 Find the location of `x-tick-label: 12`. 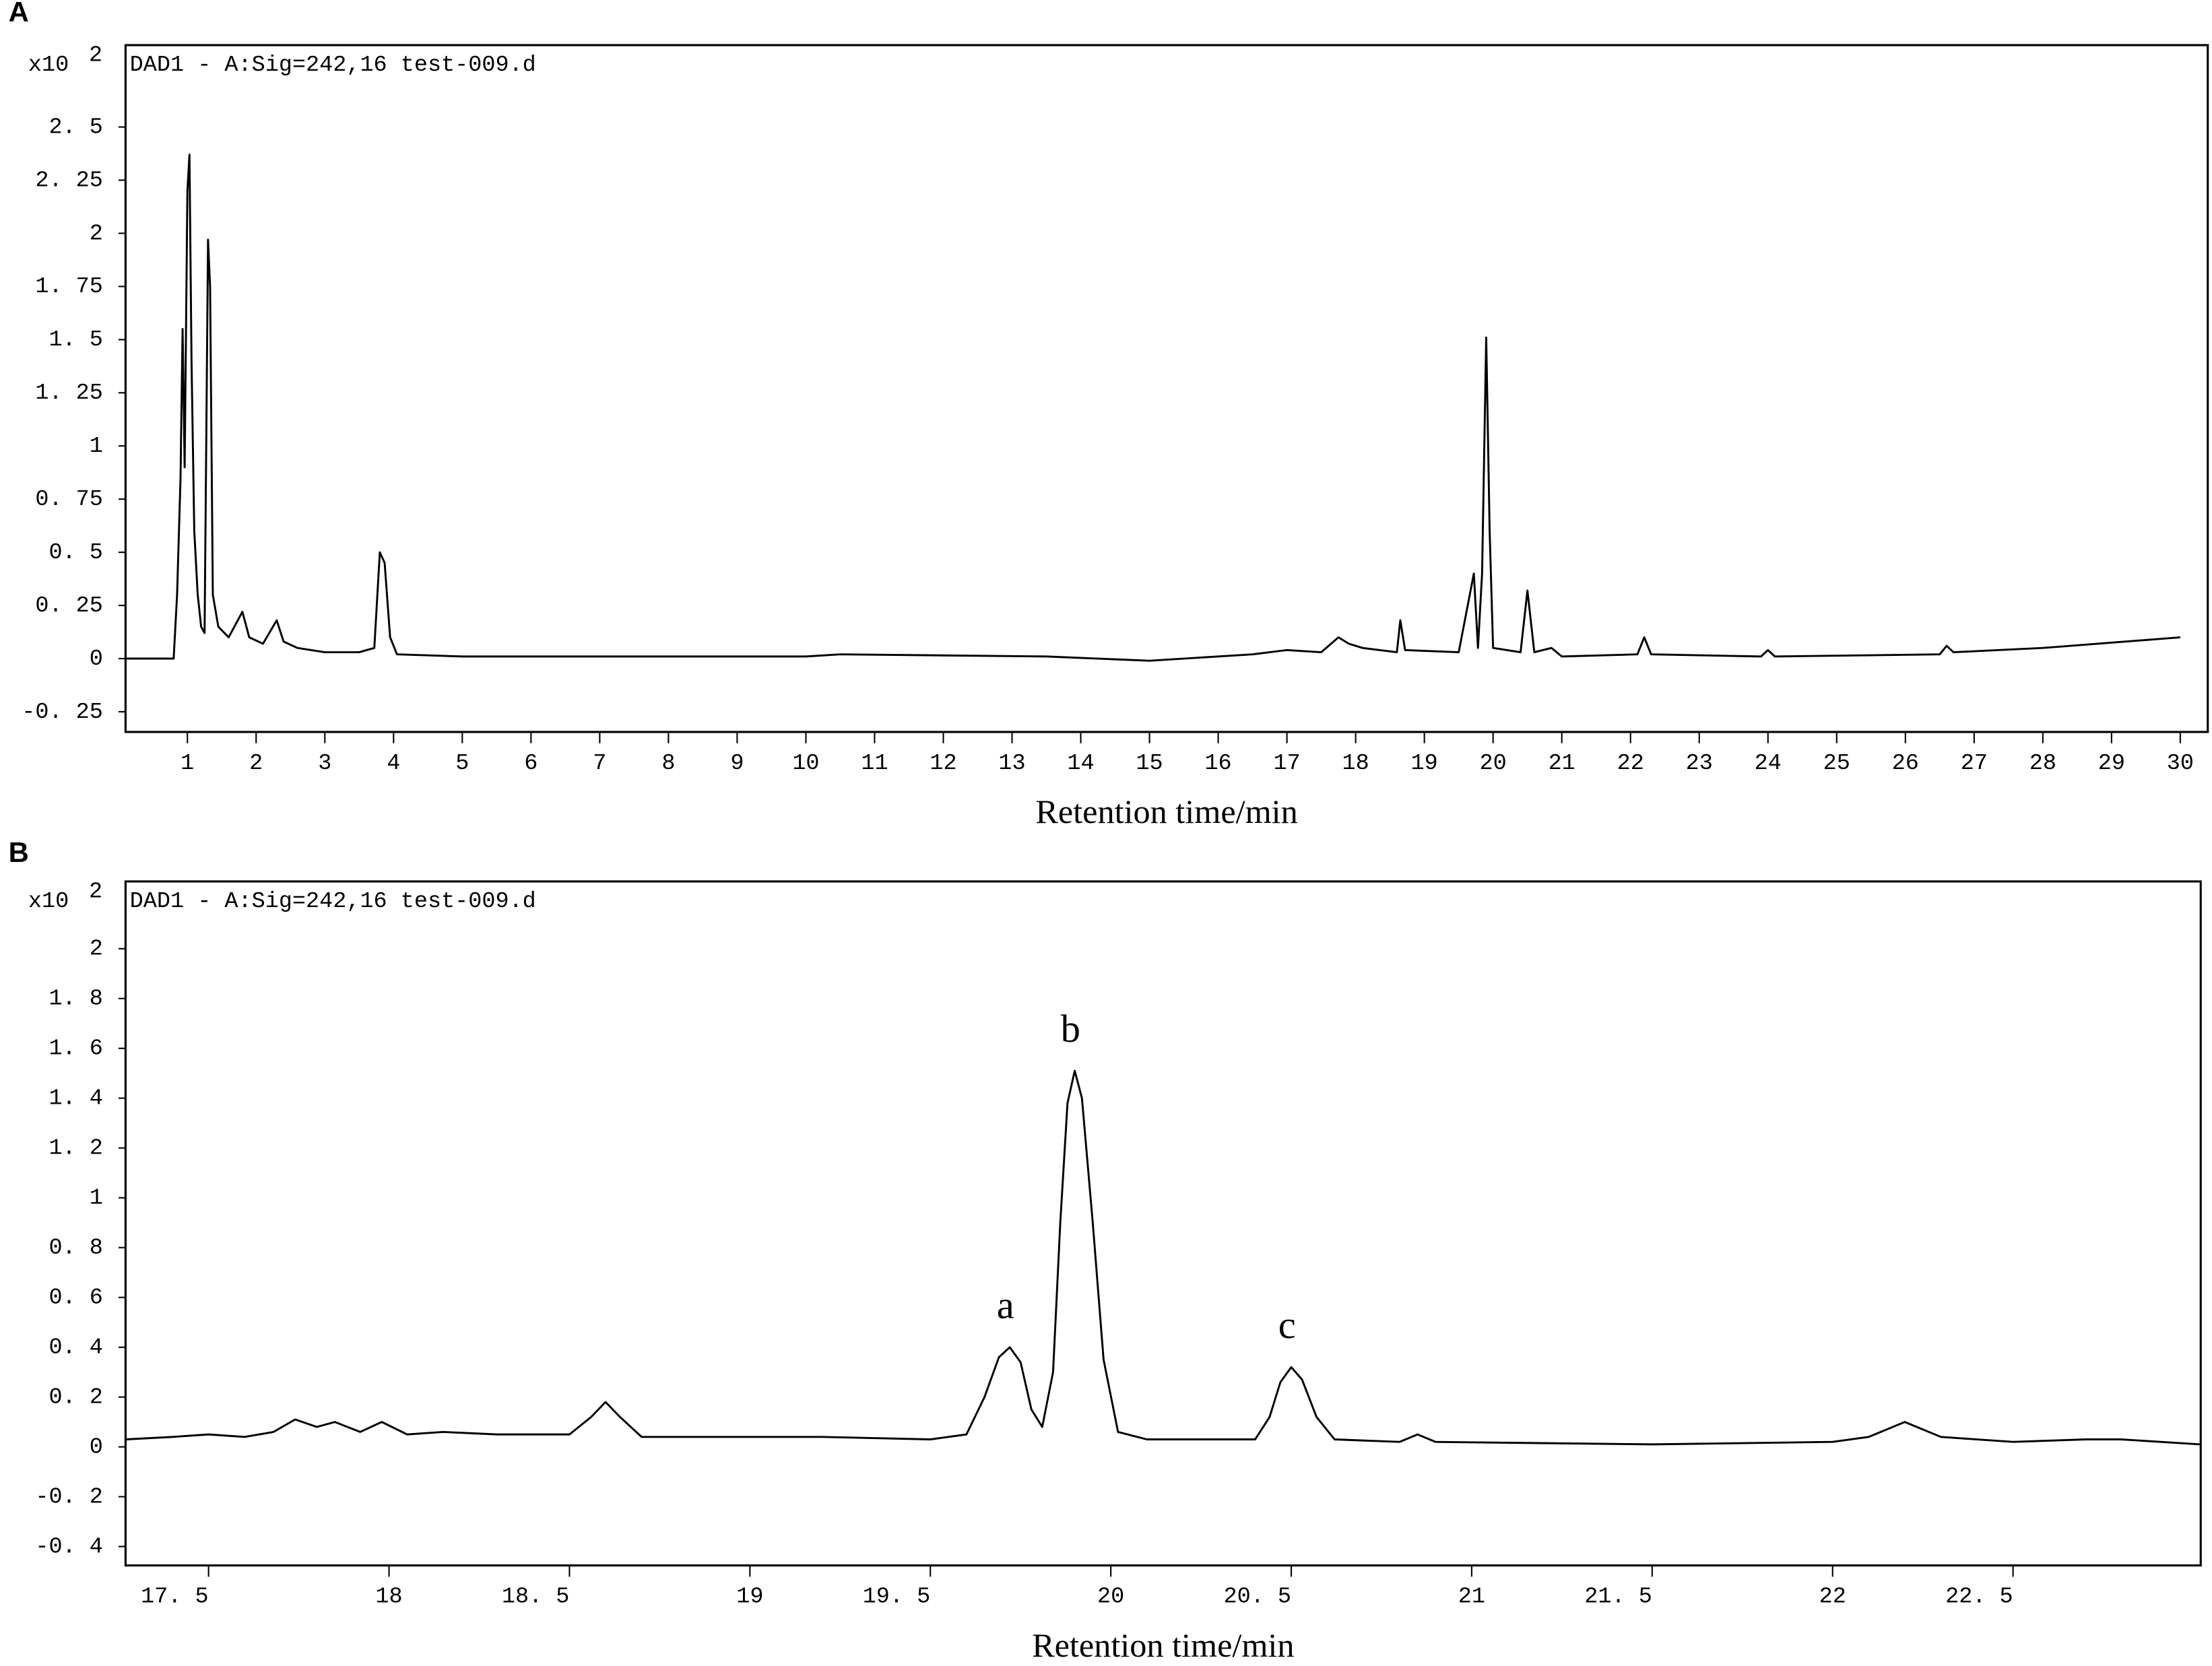

x-tick-label: 12 is located at coordinates (943, 763).